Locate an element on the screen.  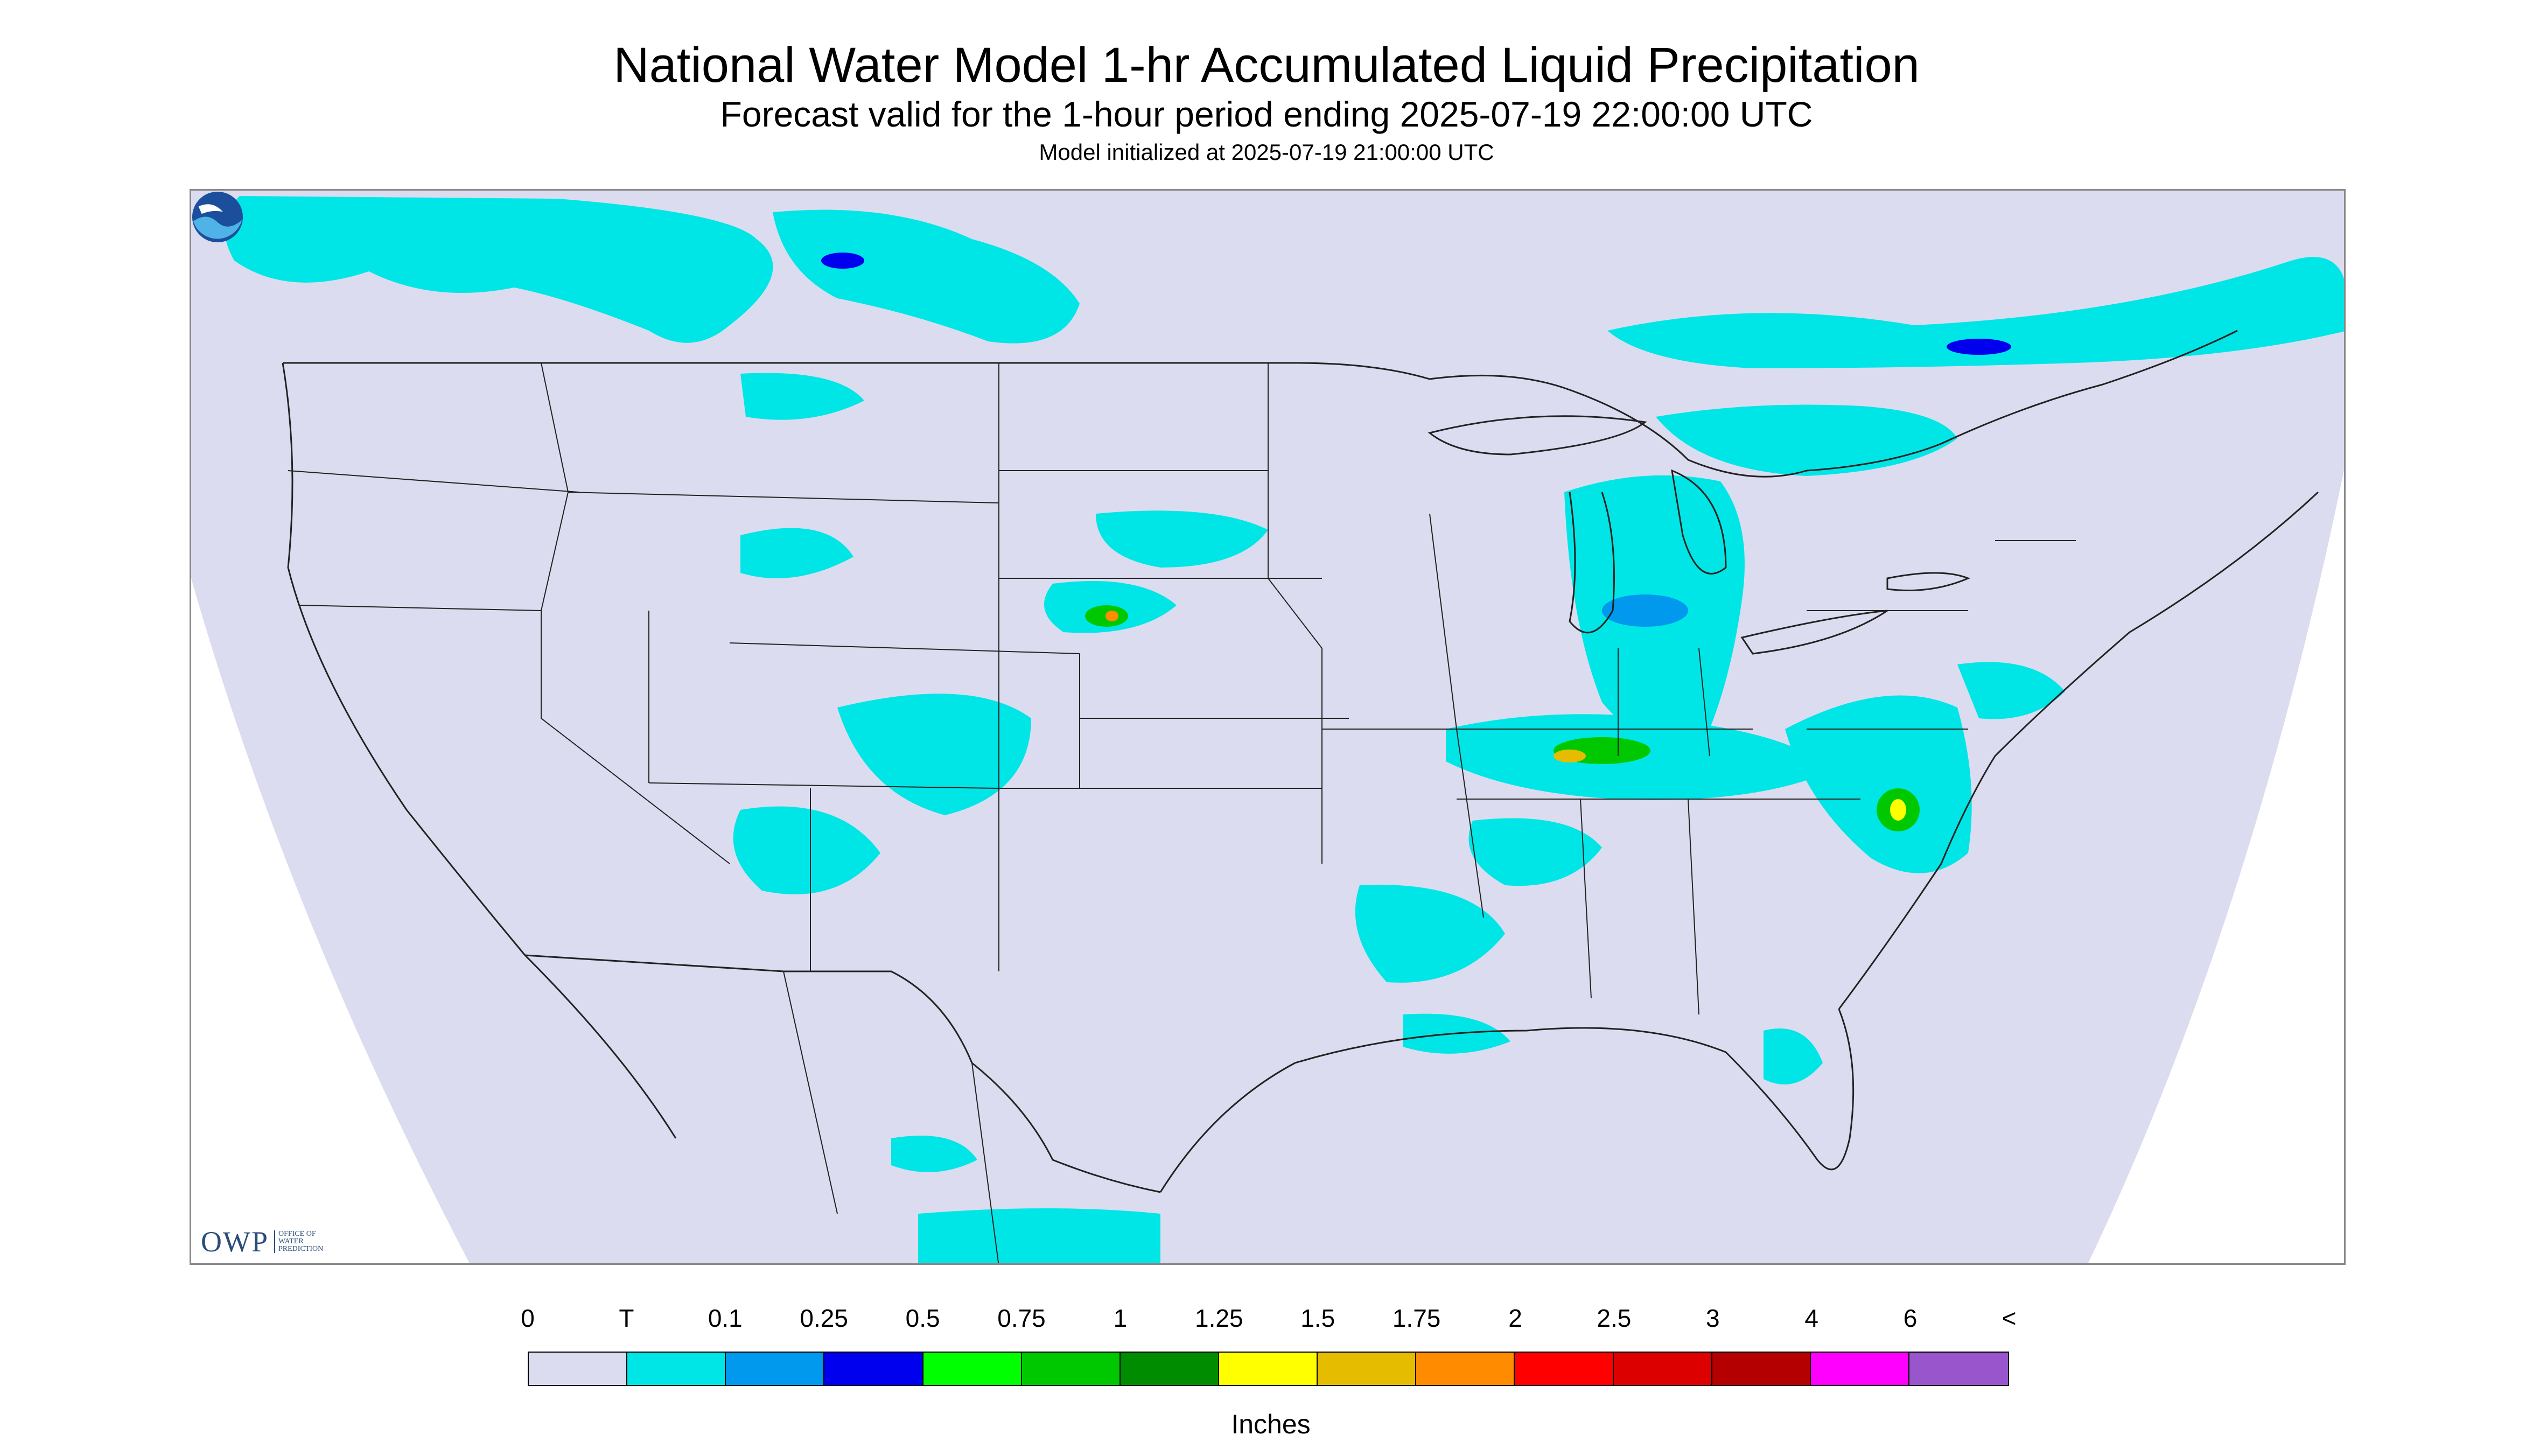
us-mexico-border is located at coordinates (843, 1073).